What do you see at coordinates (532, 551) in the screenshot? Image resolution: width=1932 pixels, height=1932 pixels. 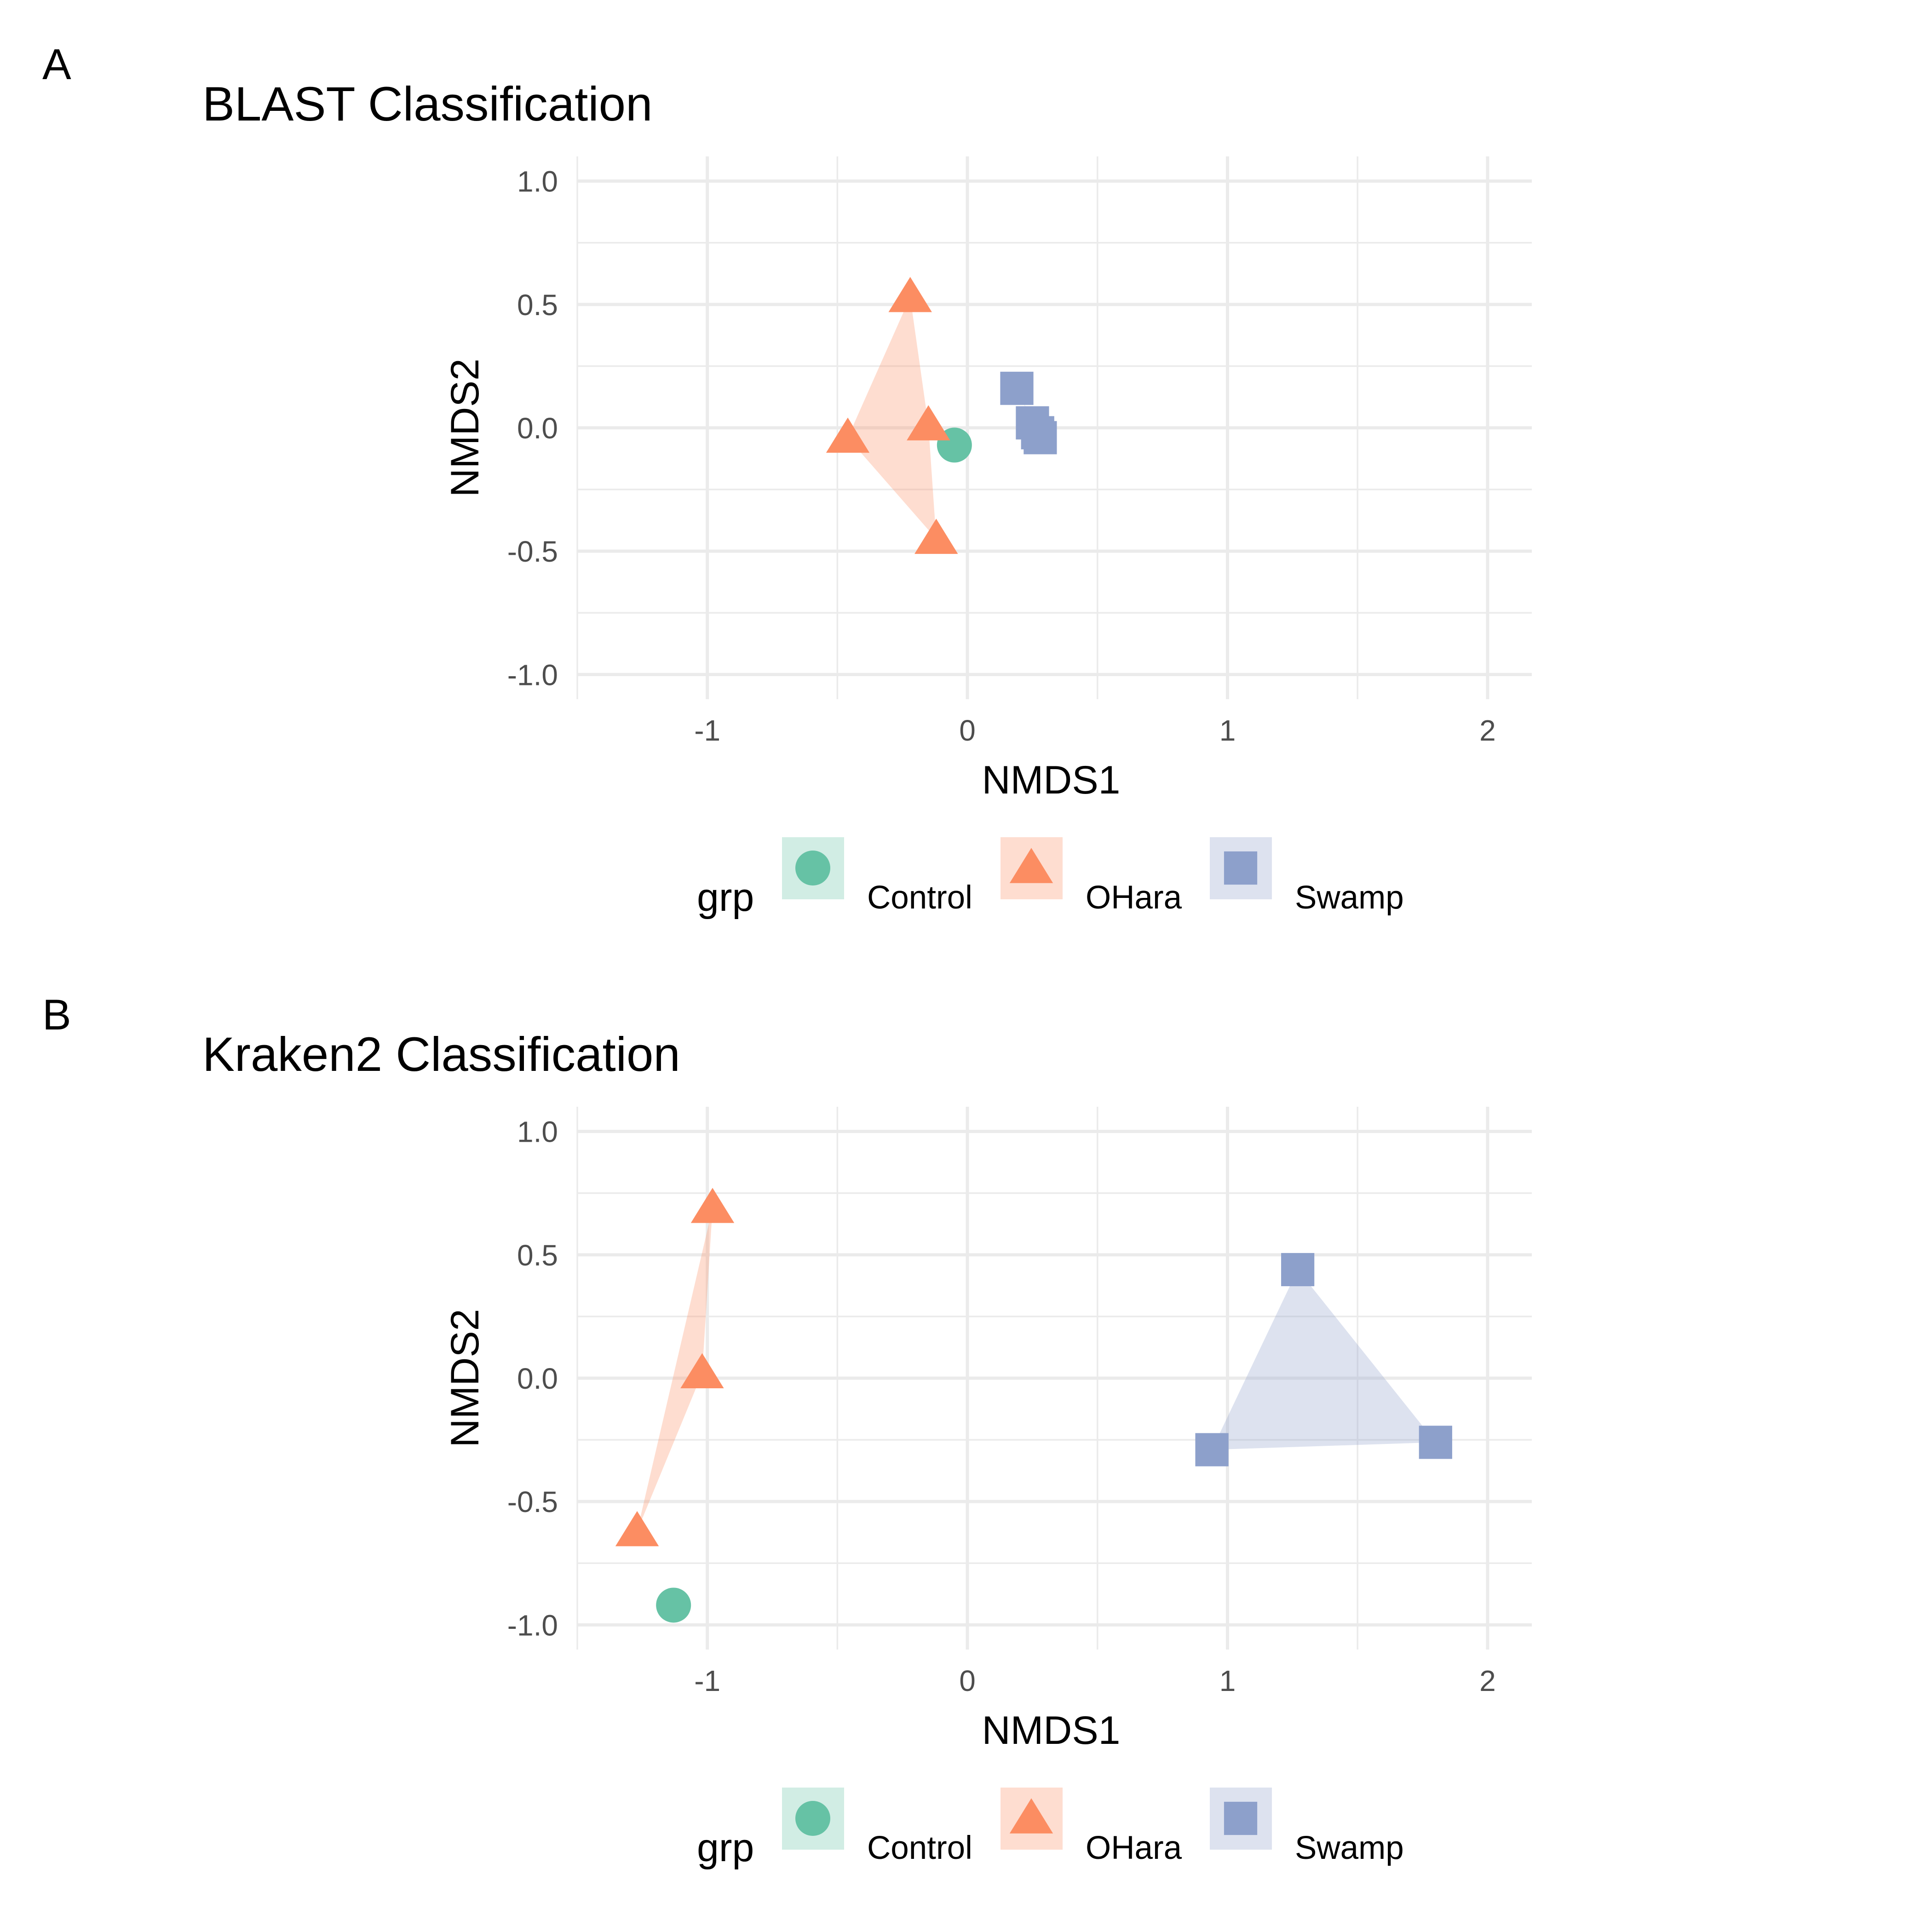 I see `panel-a-y-tick-label: -0.5` at bounding box center [532, 551].